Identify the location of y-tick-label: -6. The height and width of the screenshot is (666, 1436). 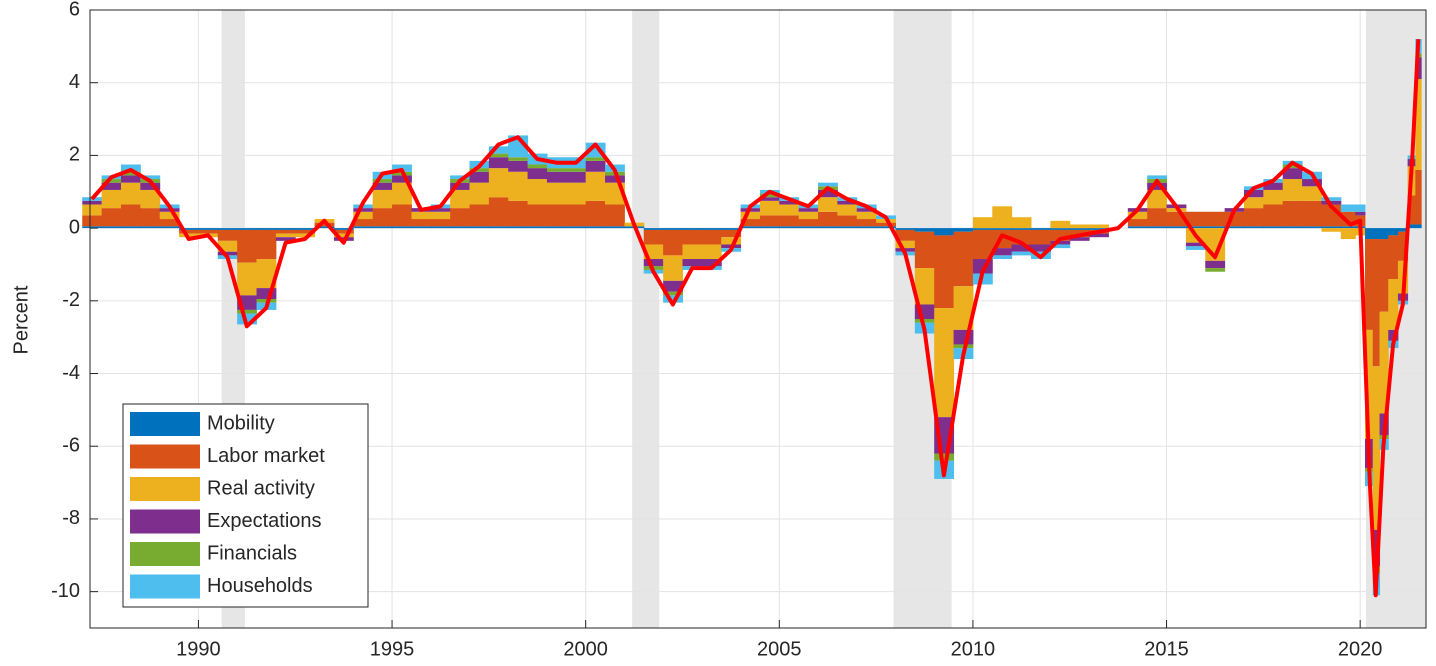
(71, 446).